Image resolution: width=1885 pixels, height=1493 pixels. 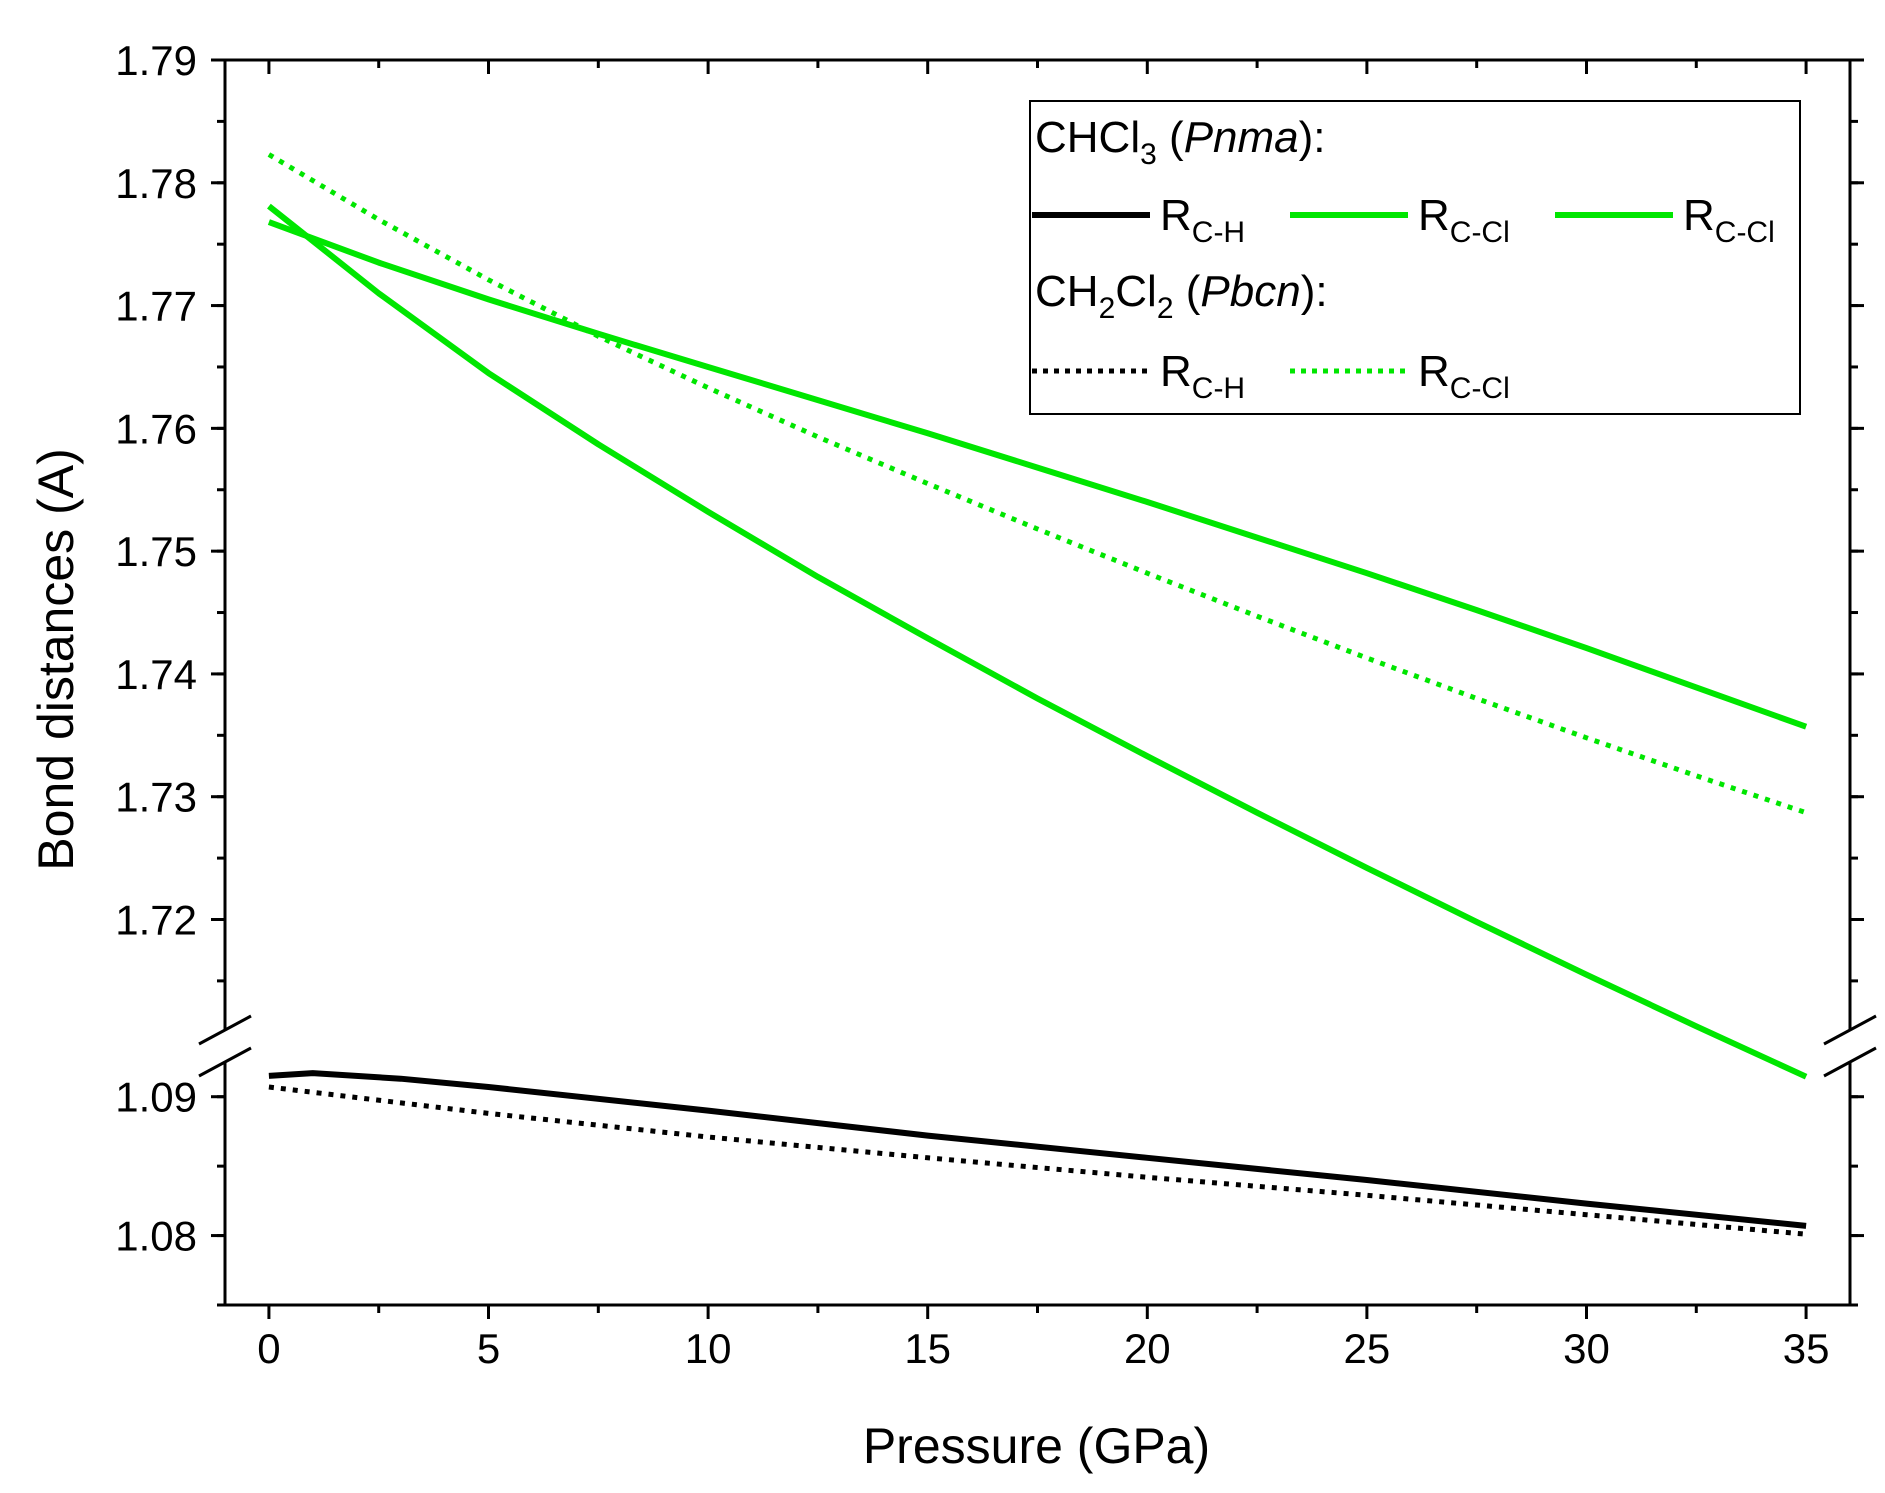 I want to click on legend-label-chcl3-ccl-1: RC-Cl, so click(x=1464, y=220).